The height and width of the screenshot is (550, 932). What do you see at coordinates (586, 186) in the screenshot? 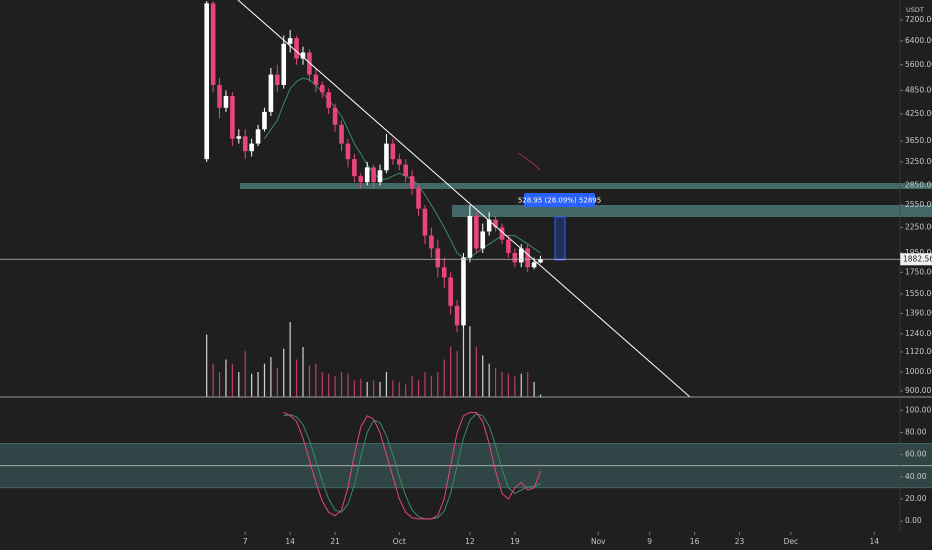
I see `support-zone` at bounding box center [586, 186].